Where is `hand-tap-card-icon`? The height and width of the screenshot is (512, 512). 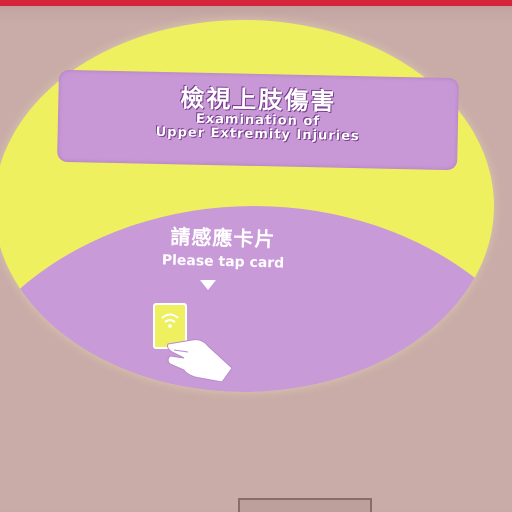 hand-tap-card-icon is located at coordinates (193, 343).